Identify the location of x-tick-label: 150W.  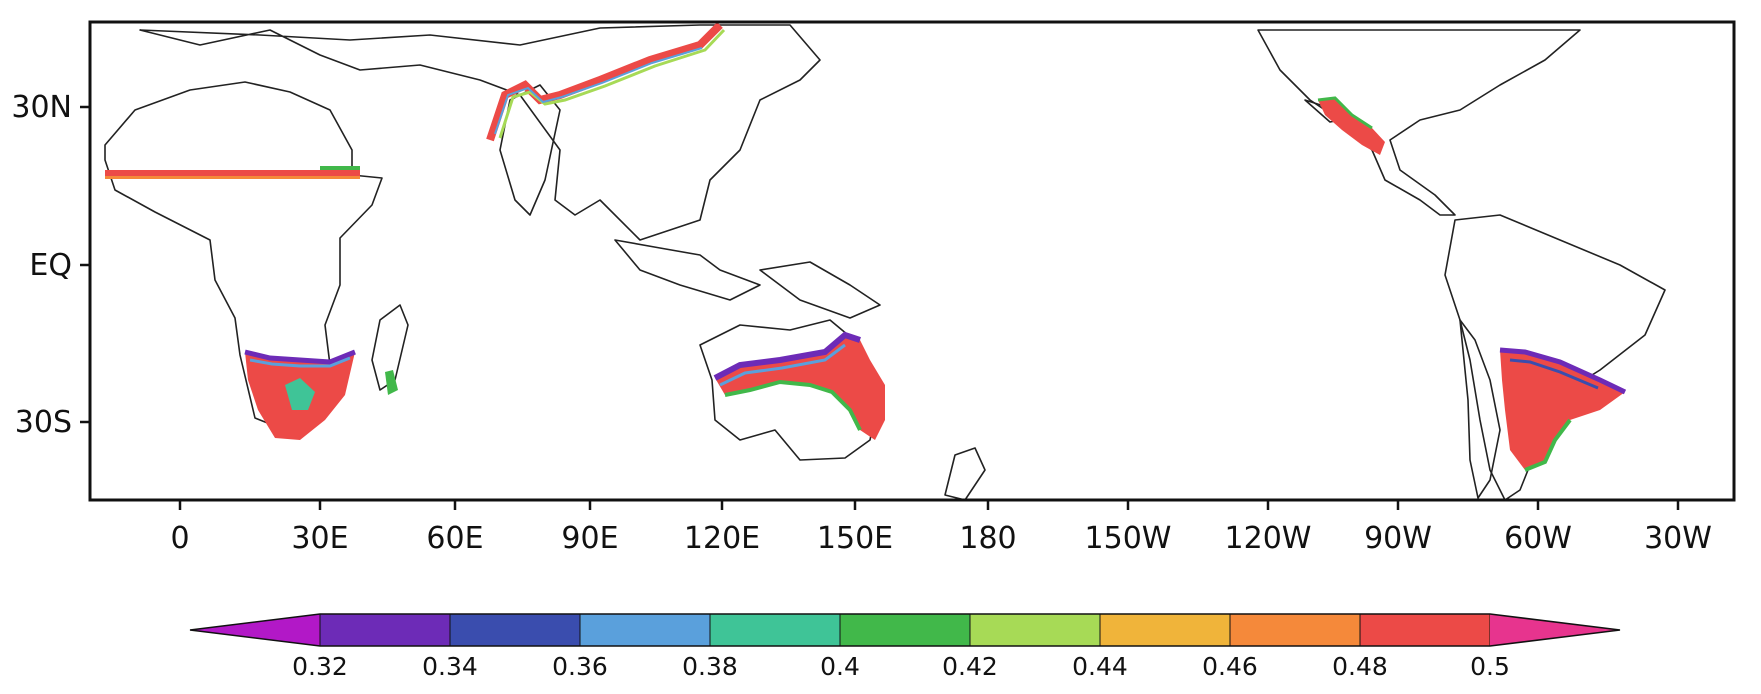
(1128, 538).